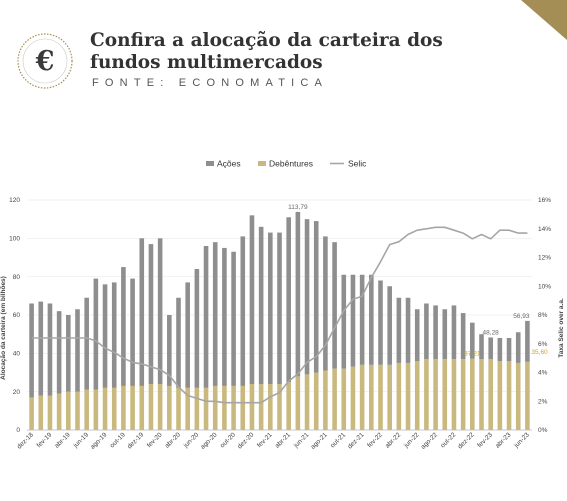 The width and height of the screenshot is (567, 501). What do you see at coordinates (485, 440) in the screenshot?
I see `x-tick-label: fev-23` at bounding box center [485, 440].